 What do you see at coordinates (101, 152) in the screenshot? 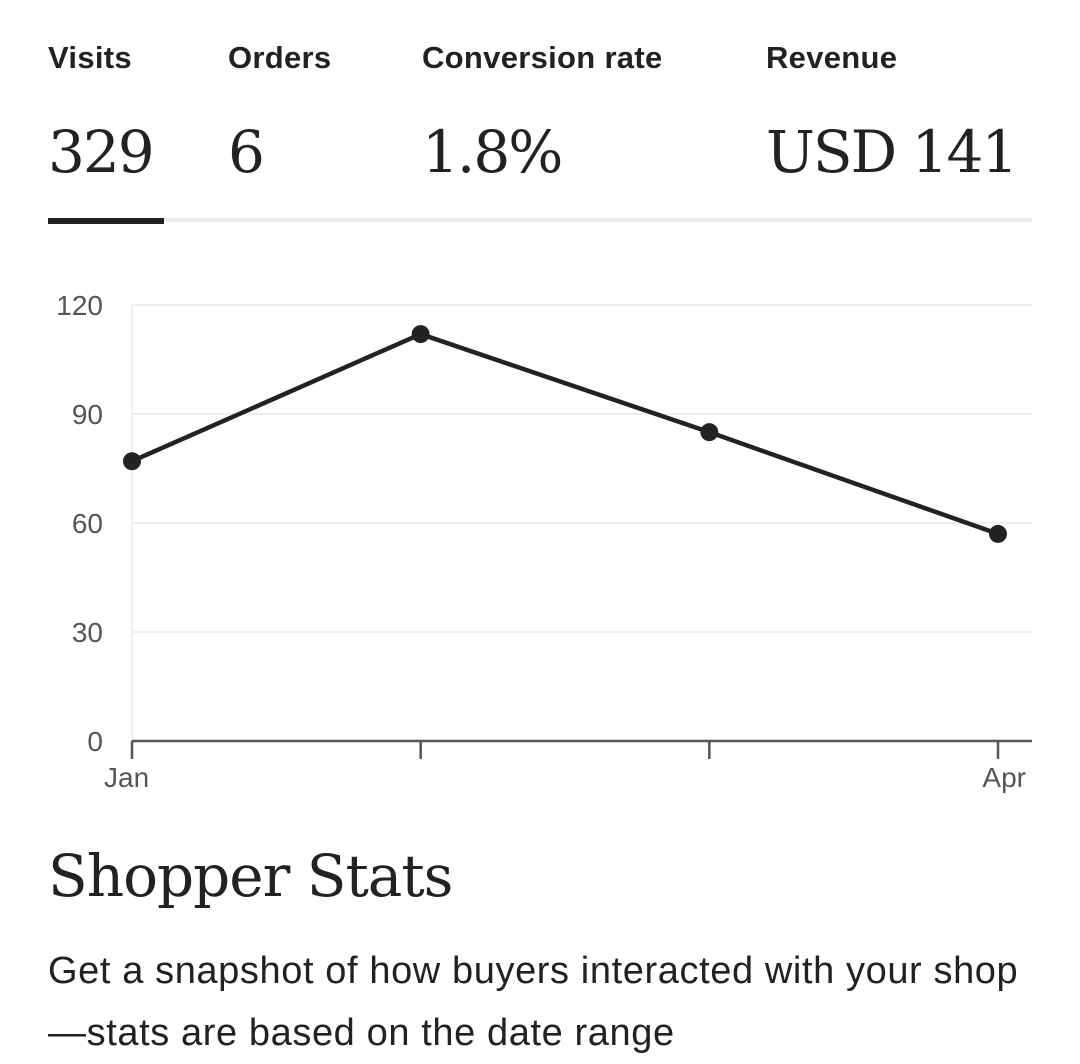
I see `metric-value: 329` at bounding box center [101, 152].